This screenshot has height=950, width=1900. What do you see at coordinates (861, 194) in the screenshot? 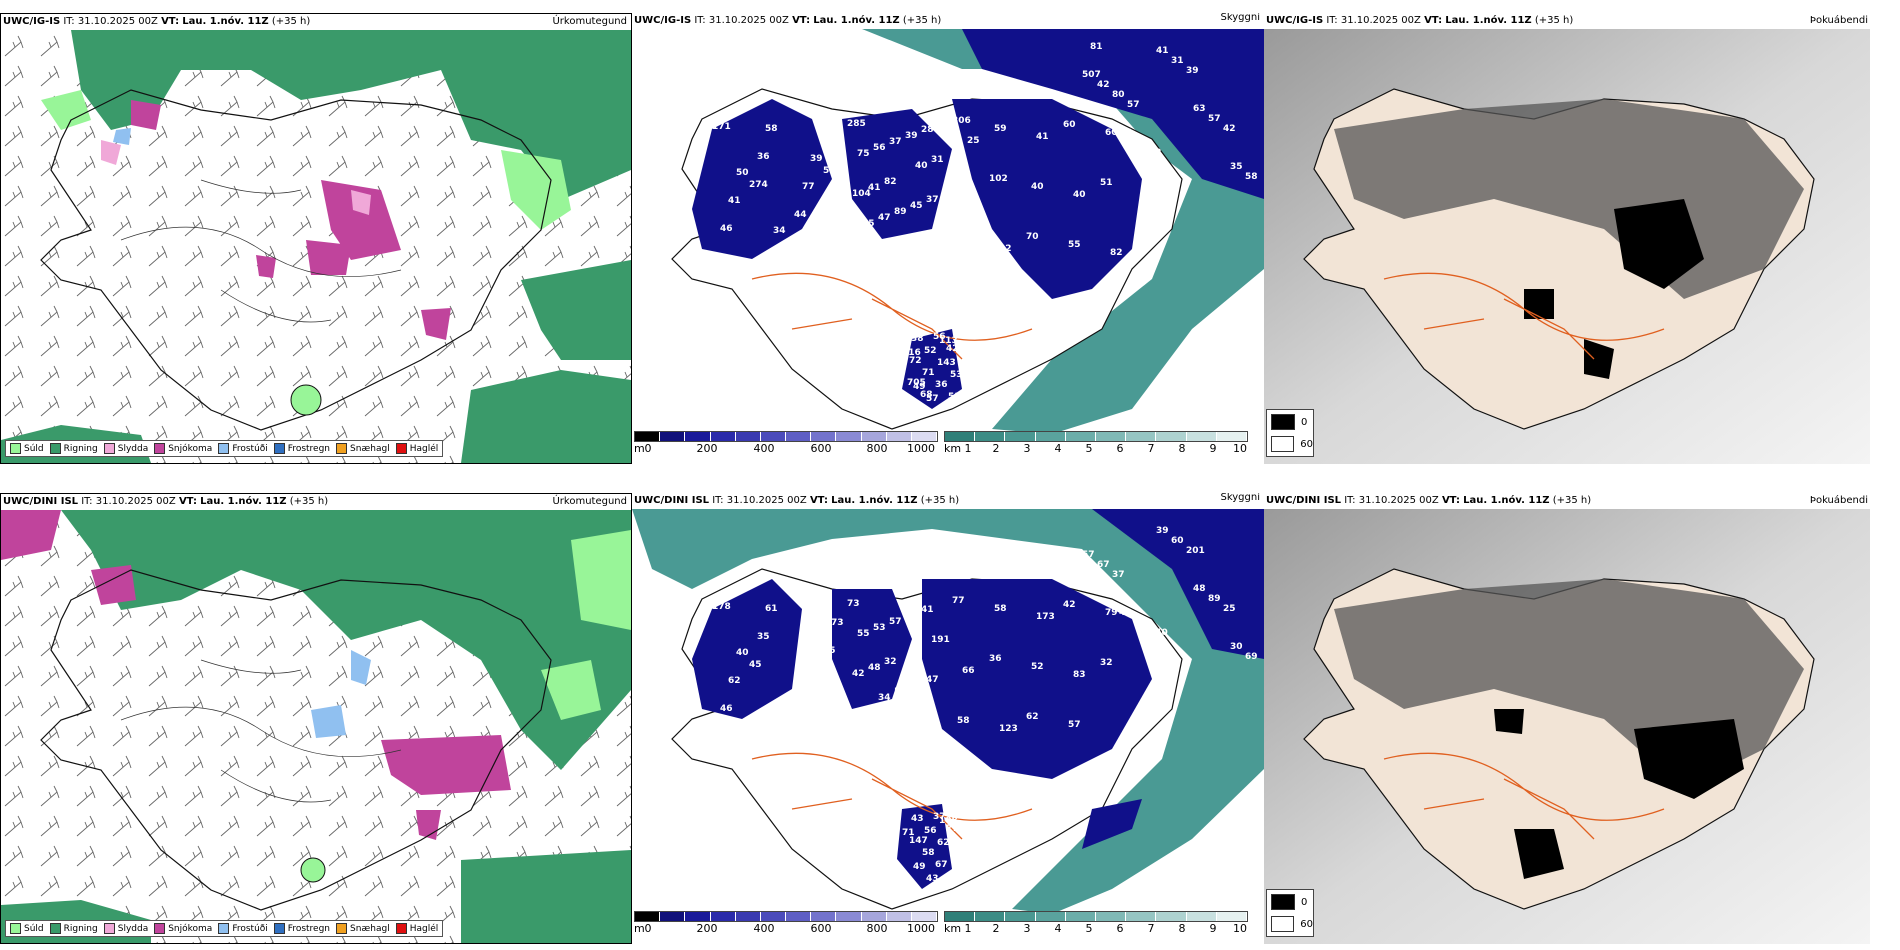
I see `cloud-base-value: 104` at bounding box center [861, 194].